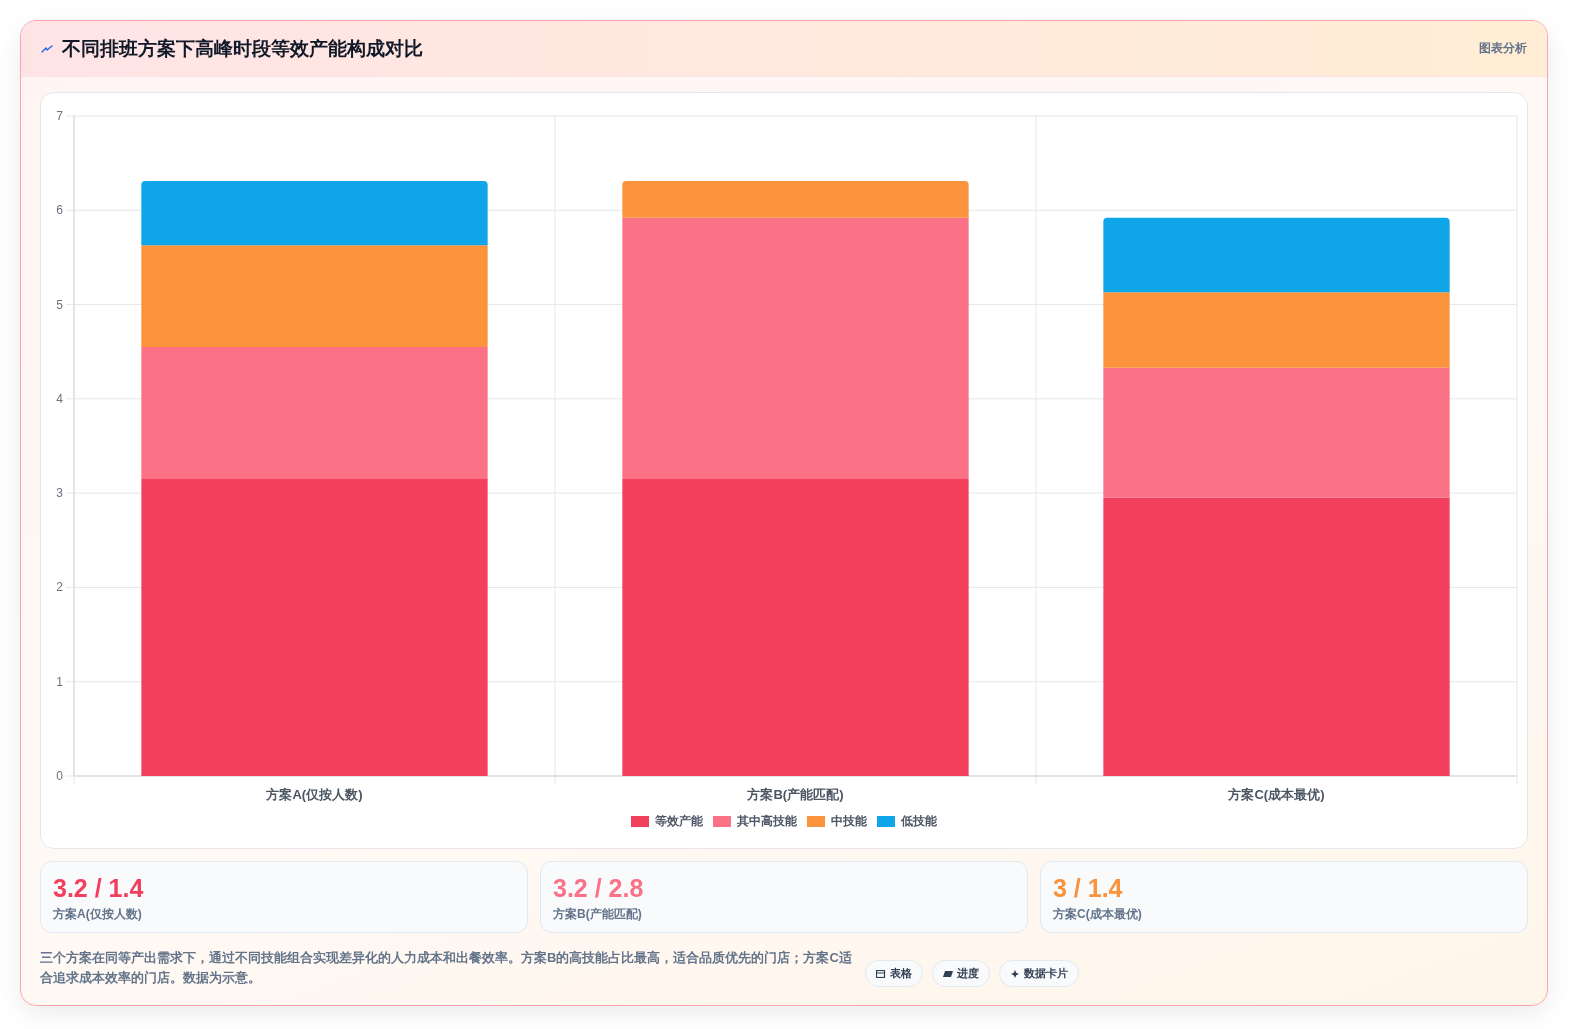  What do you see at coordinates (795, 794) in the screenshot?
I see `x-tick-label: 方案B(产能匹配)` at bounding box center [795, 794].